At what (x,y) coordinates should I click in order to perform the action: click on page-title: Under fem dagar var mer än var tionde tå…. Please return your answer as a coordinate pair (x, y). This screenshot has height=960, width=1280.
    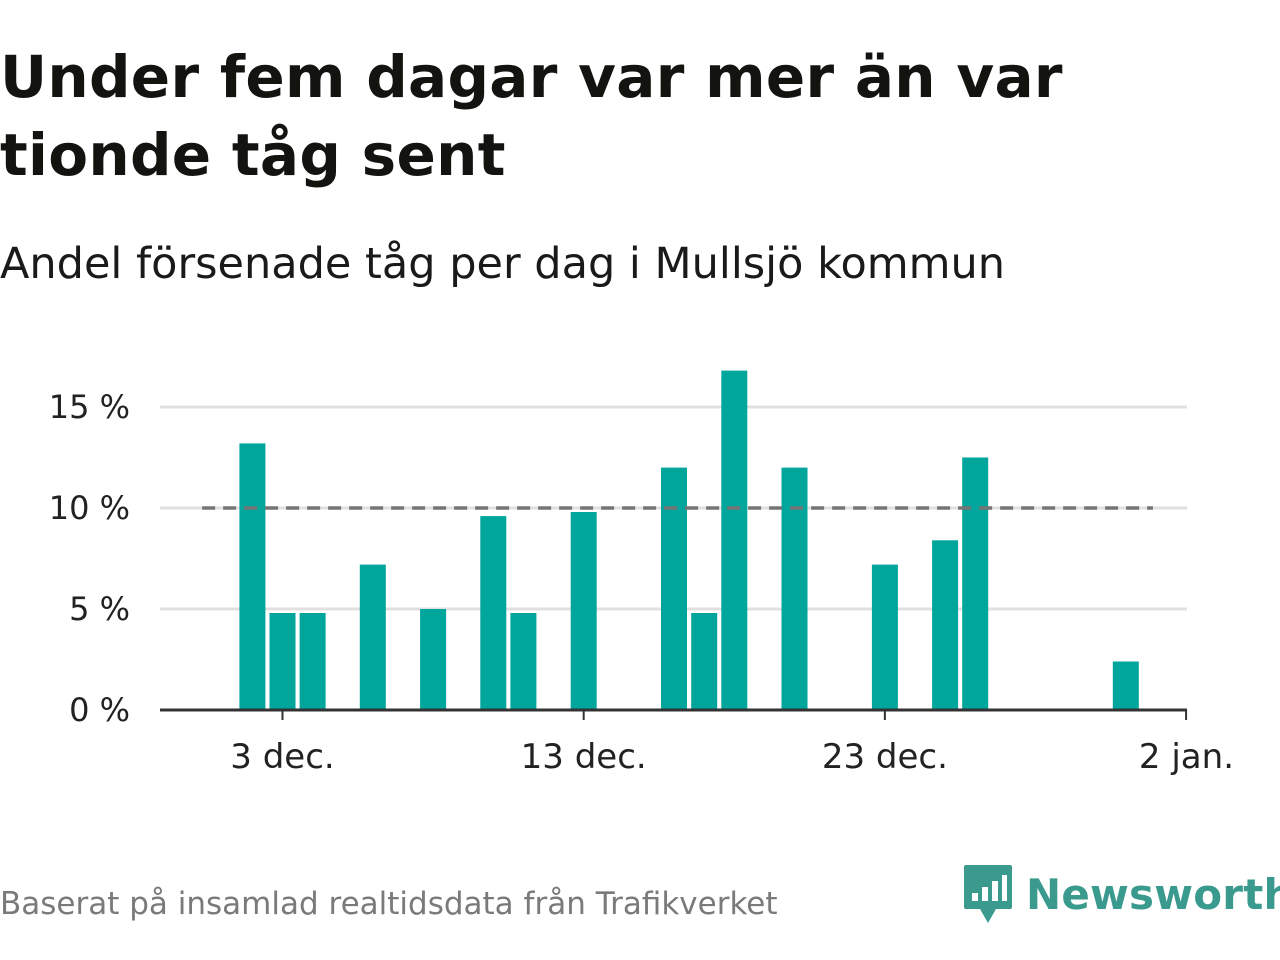
    Looking at the image, I should click on (531, 116).